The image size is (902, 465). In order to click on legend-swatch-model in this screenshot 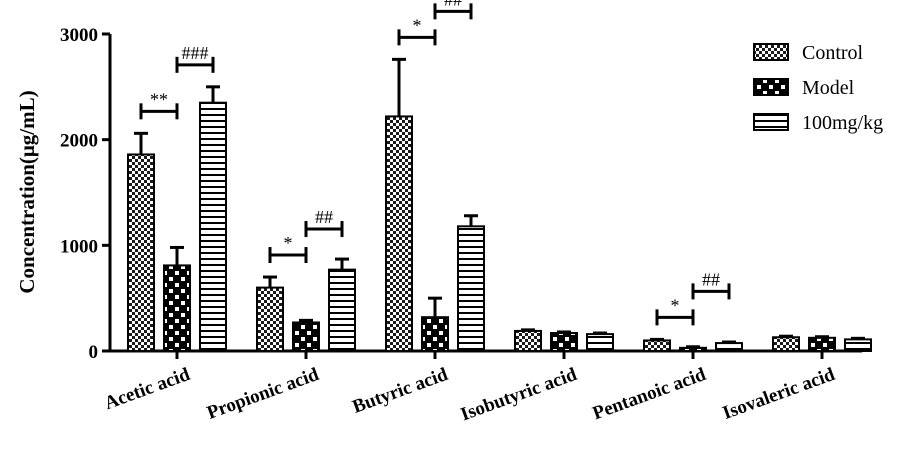, I will do `click(771, 87)`.